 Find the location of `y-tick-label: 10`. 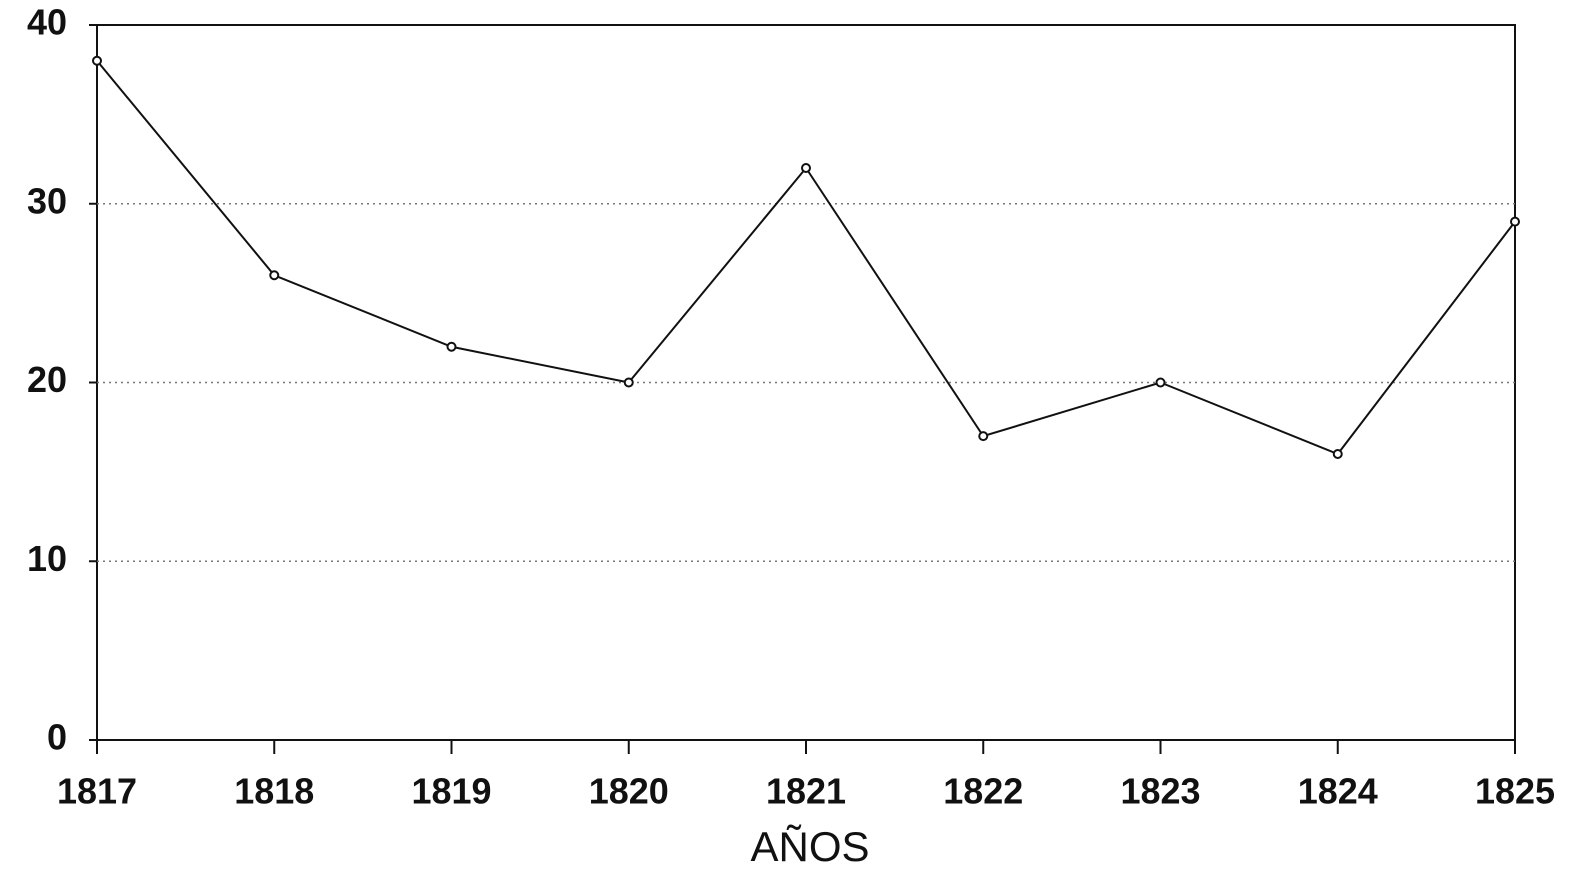

y-tick-label: 10 is located at coordinates (47, 558).